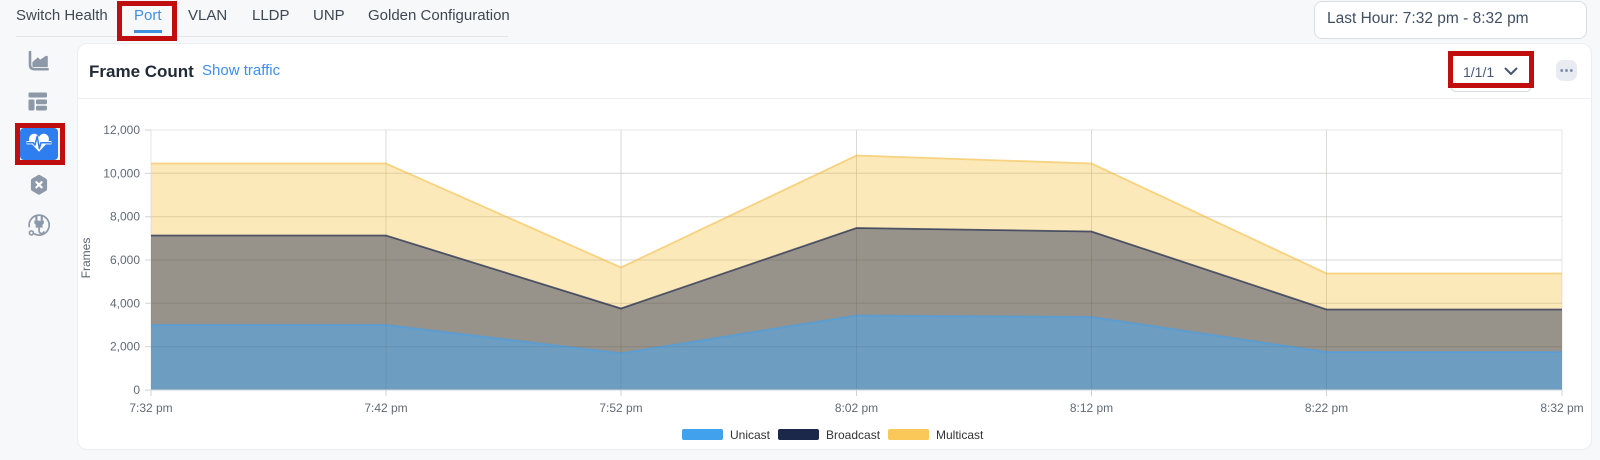  I want to click on svg-text: 7:52 pm, so click(620, 408).